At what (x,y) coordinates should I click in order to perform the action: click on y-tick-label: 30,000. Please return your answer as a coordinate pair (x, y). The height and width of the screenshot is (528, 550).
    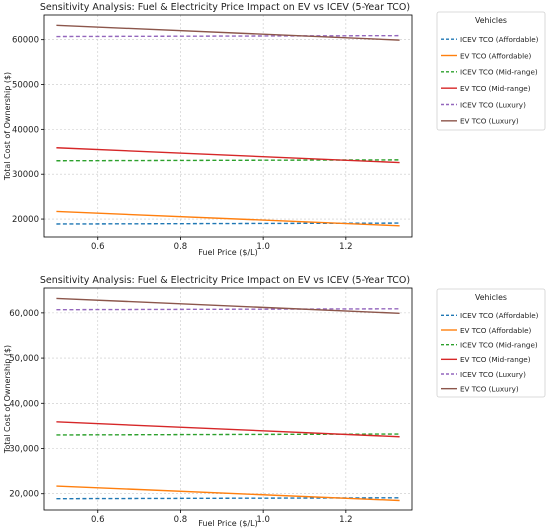
    Looking at the image, I should click on (24, 450).